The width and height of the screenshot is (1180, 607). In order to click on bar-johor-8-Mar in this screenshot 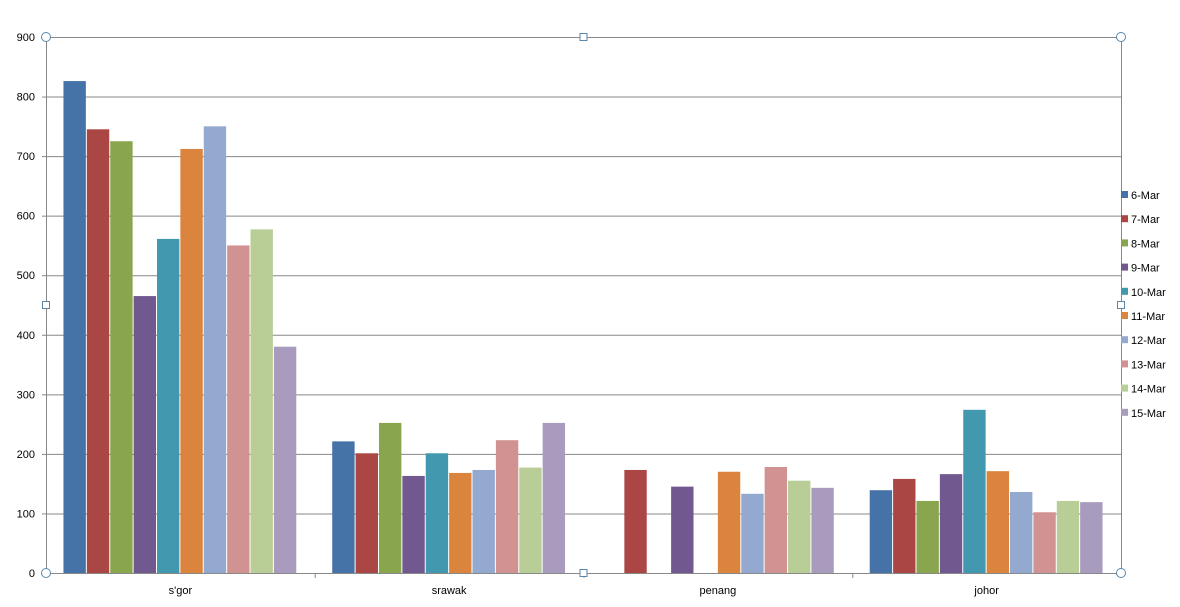, I will do `click(927, 536)`.